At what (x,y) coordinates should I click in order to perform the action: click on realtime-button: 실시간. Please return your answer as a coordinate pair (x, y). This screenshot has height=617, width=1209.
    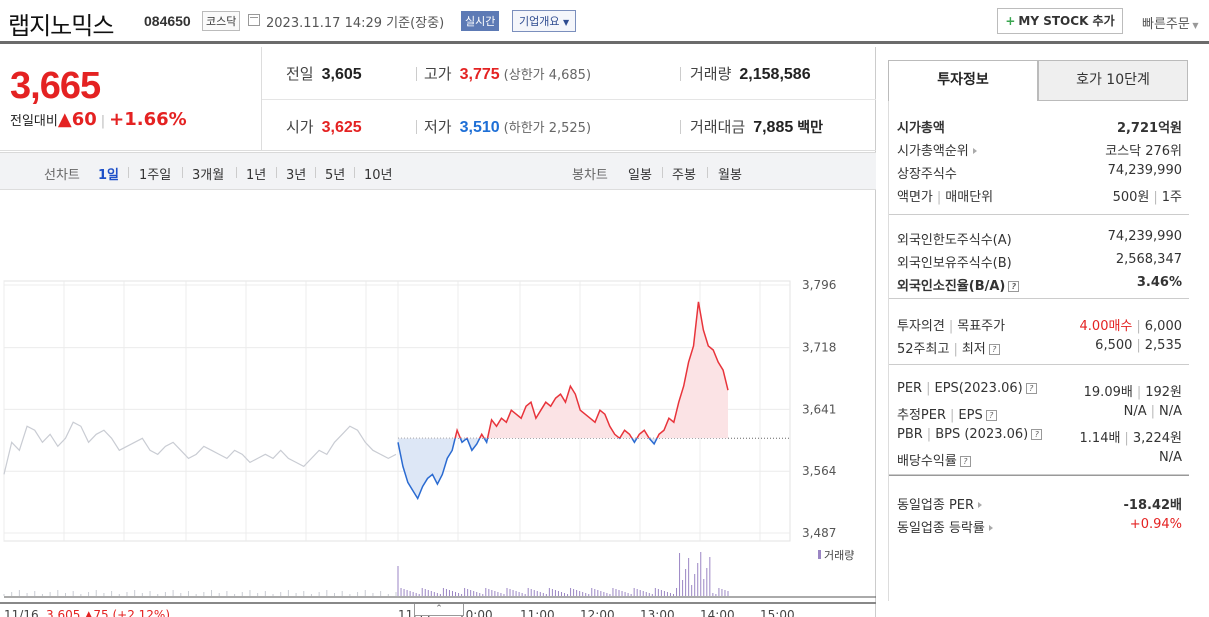
    Looking at the image, I should click on (480, 21).